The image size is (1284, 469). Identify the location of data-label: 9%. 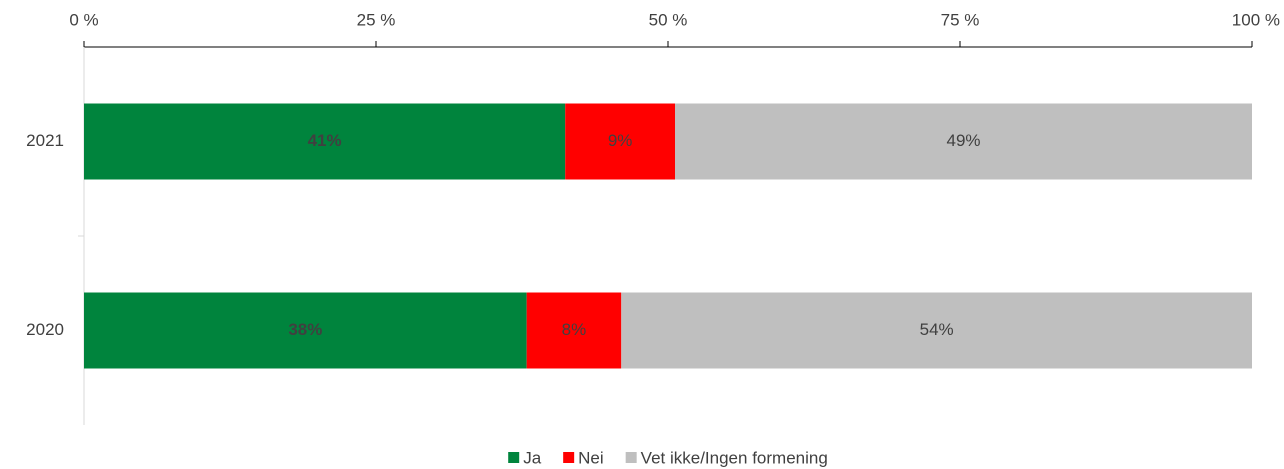
(620, 140).